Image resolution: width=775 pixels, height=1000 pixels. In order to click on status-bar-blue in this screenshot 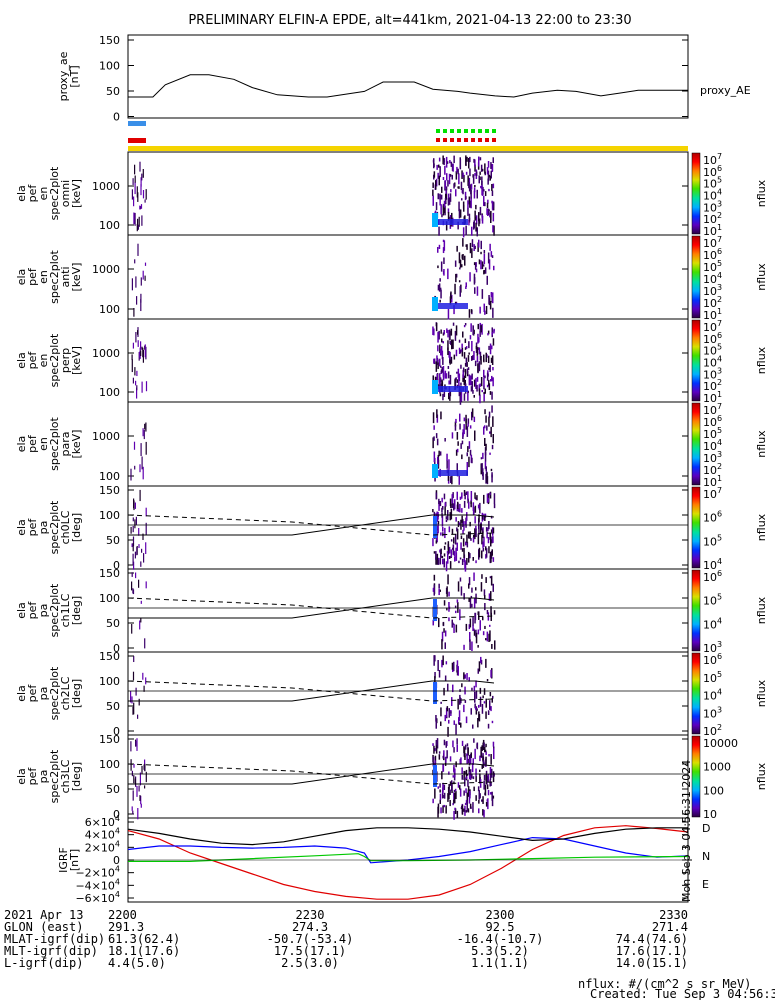, I will do `click(137, 123)`.